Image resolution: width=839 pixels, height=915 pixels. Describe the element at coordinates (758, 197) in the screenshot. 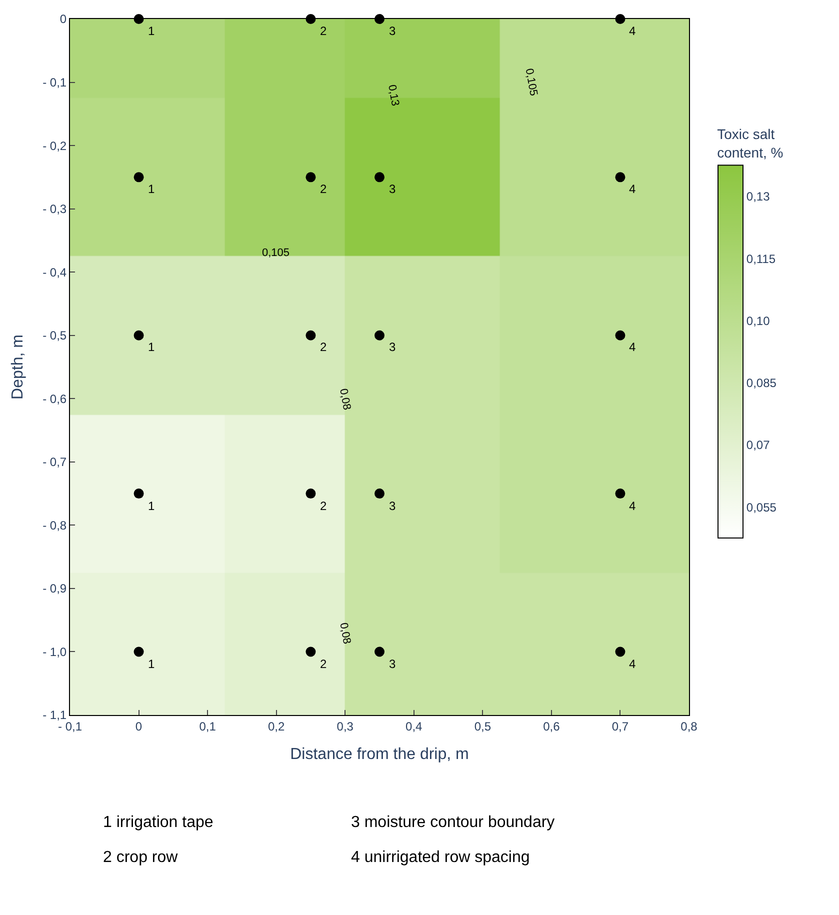

I see `color-bar-label: 0,13` at that location.